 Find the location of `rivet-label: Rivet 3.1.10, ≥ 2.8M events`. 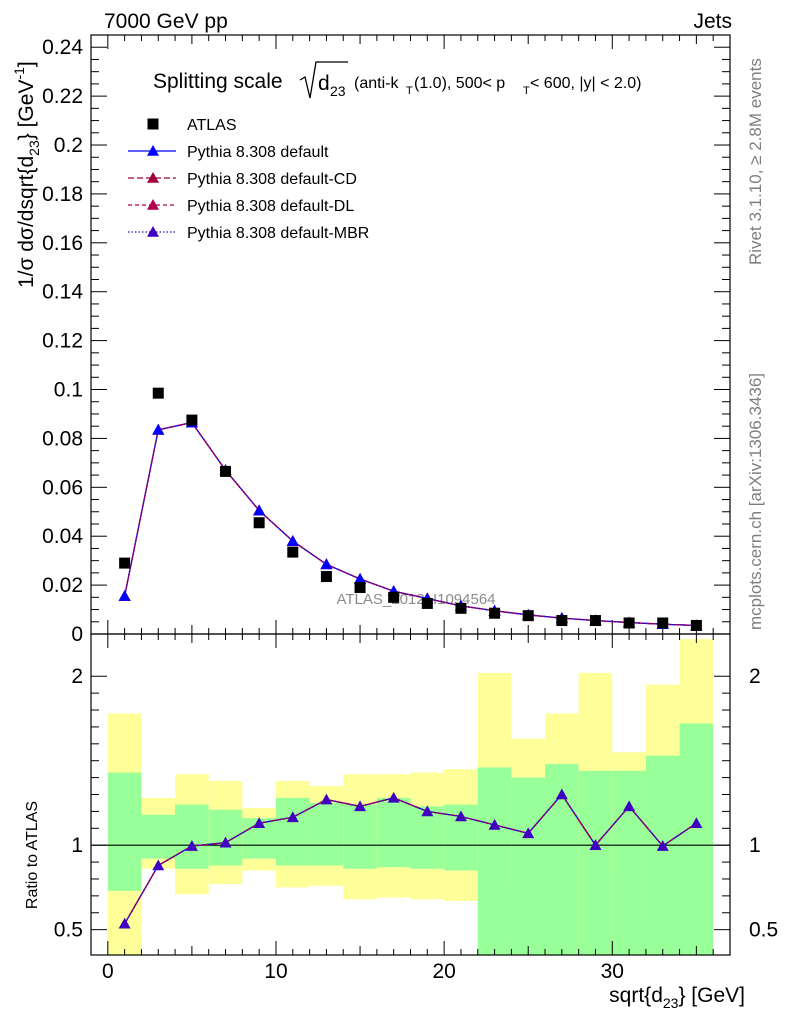

rivet-label: Rivet 3.1.10, ≥ 2.8M events is located at coordinates (755, 161).